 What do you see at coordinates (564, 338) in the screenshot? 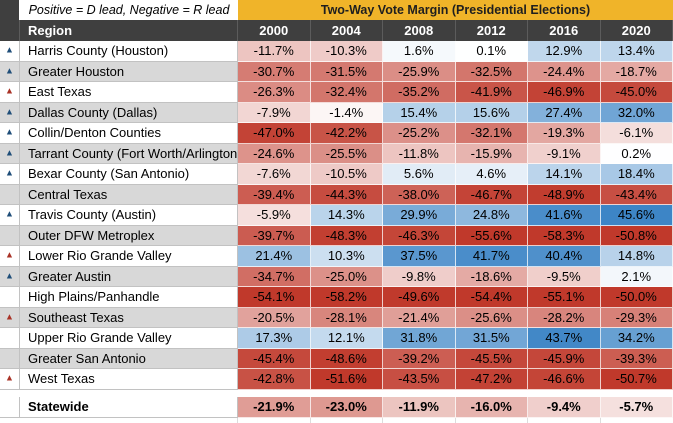
I see `margin-cell: 43.7%` at bounding box center [564, 338].